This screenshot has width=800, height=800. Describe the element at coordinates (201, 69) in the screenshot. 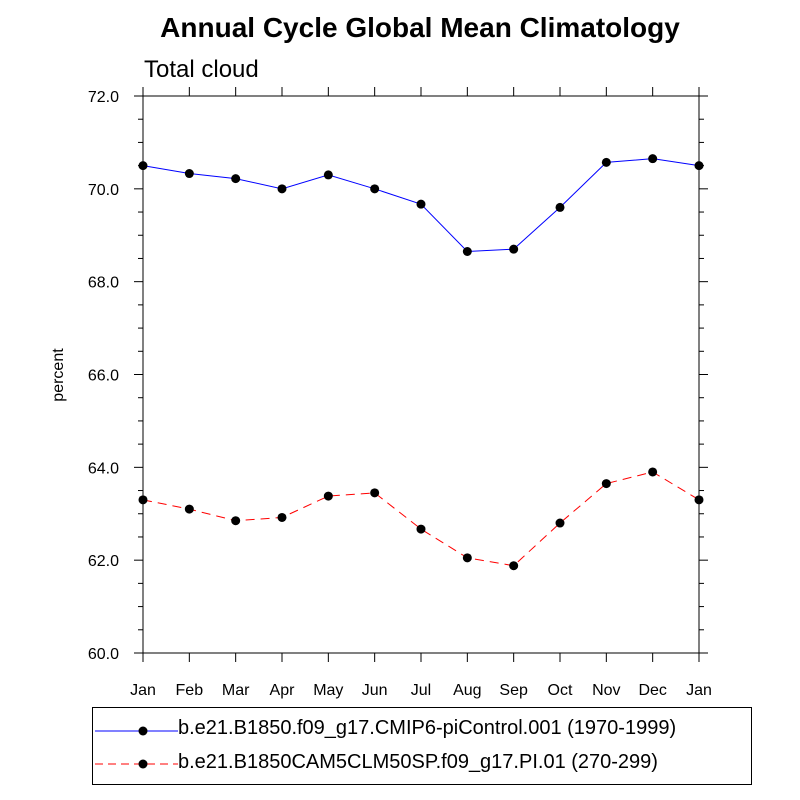

I see `chart-subtitle: Total cloud` at that location.